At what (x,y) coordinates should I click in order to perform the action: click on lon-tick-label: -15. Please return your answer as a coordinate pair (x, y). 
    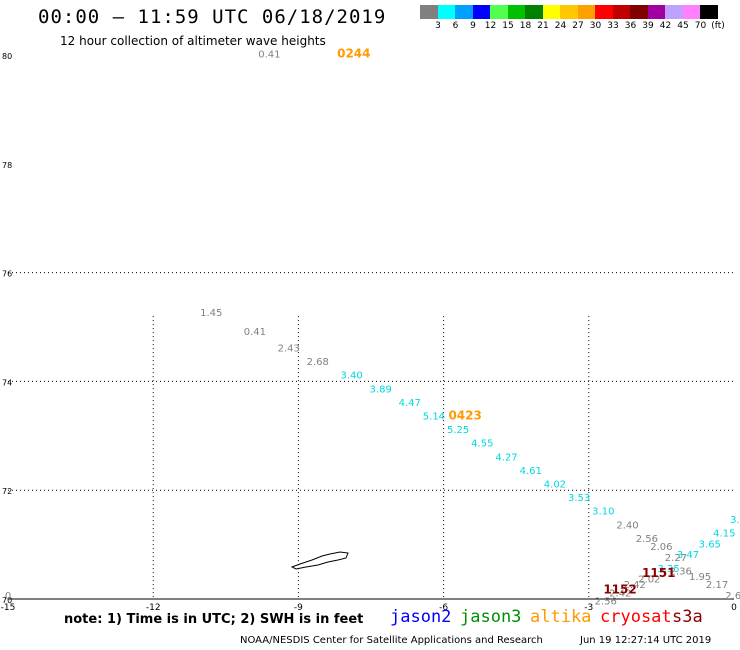
    Looking at the image, I should click on (8, 608).